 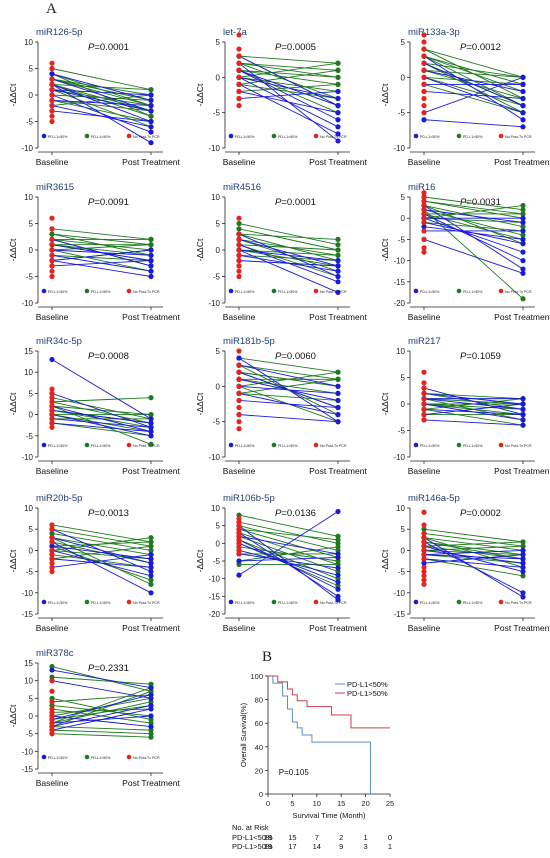 I want to click on y-tick-label: -10, so click(x=214, y=579).